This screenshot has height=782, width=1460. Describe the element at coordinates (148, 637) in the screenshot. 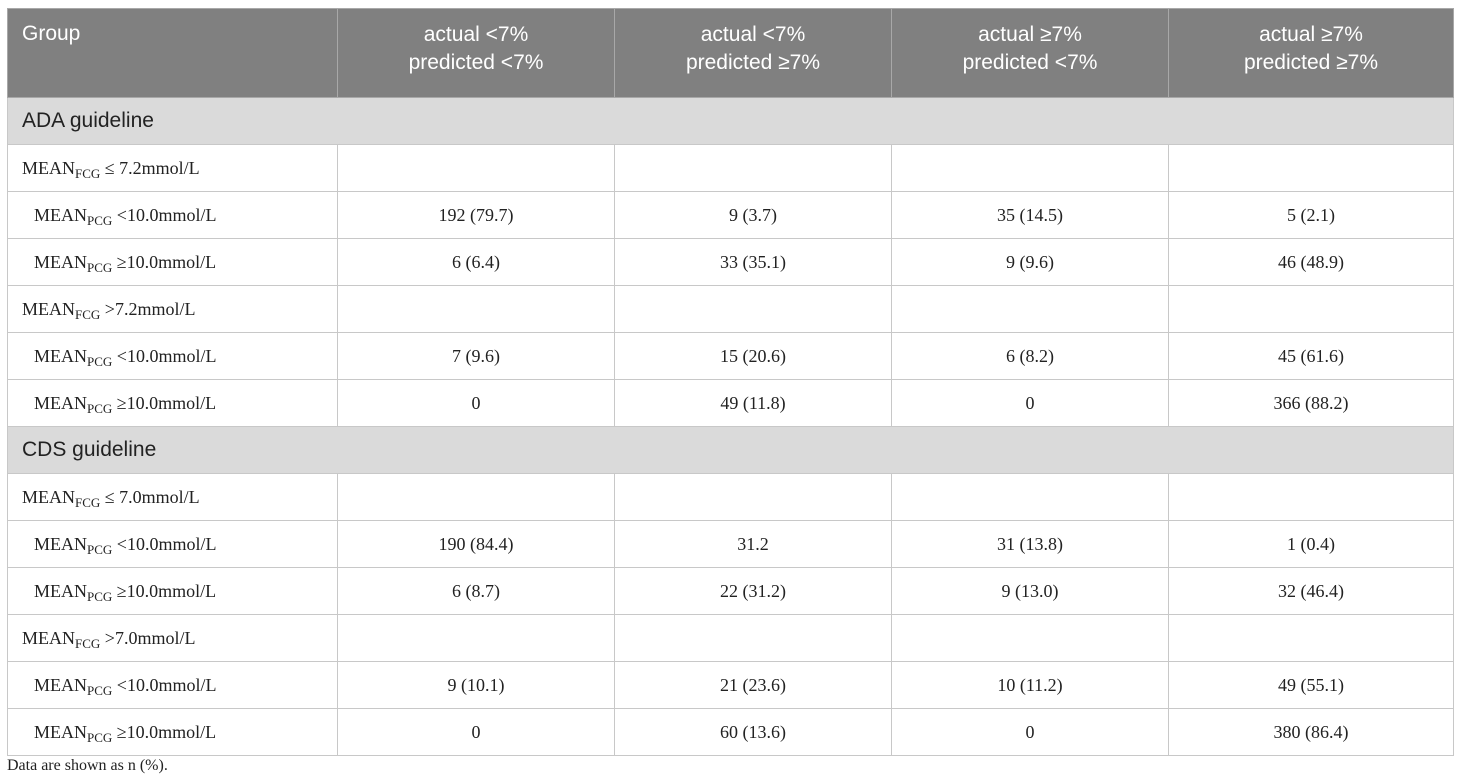

I see `row-label-threshold: >7.0mmol/L` at that location.